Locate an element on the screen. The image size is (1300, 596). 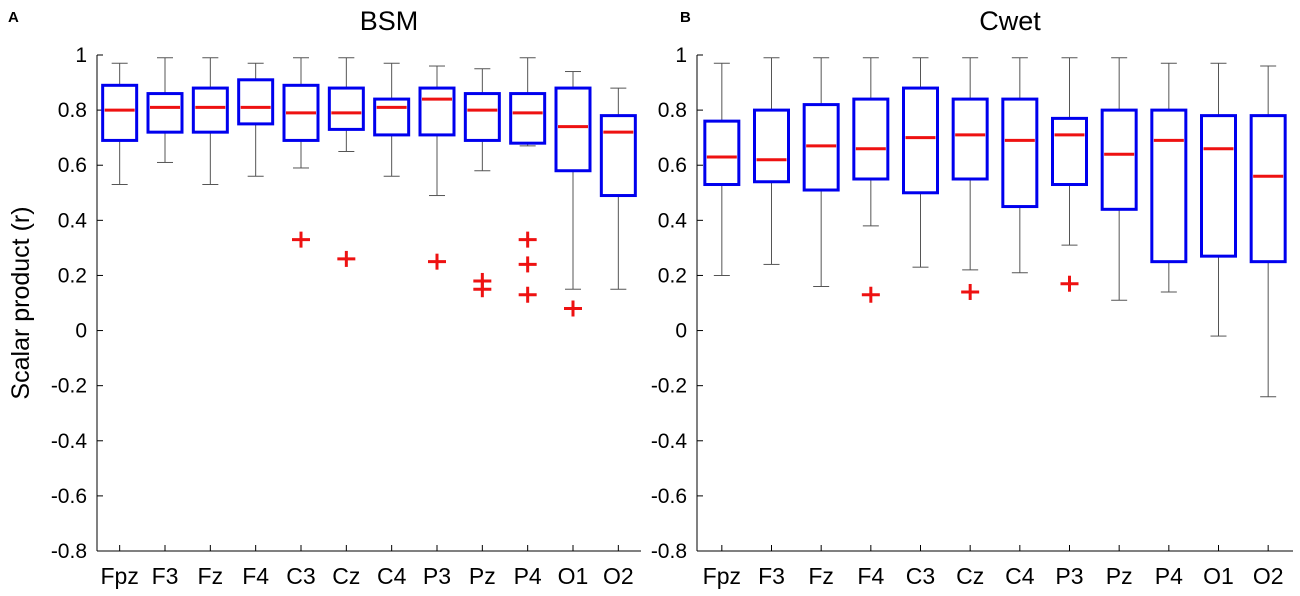
panel-letter: A is located at coordinates (13, 17).